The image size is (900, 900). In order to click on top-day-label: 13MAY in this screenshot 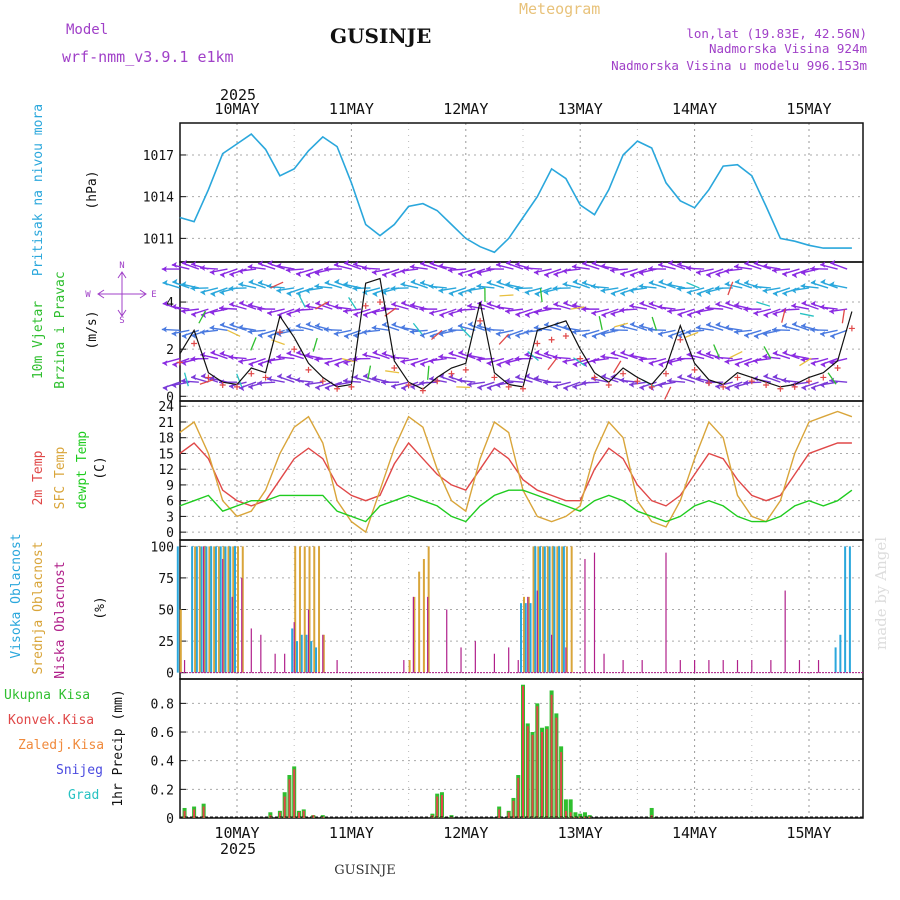, I will do `click(580, 109)`.